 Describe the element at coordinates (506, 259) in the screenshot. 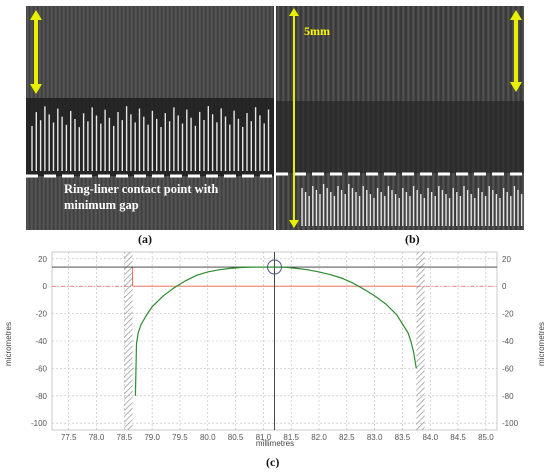

I see `y-tick-label-right: 20` at that location.